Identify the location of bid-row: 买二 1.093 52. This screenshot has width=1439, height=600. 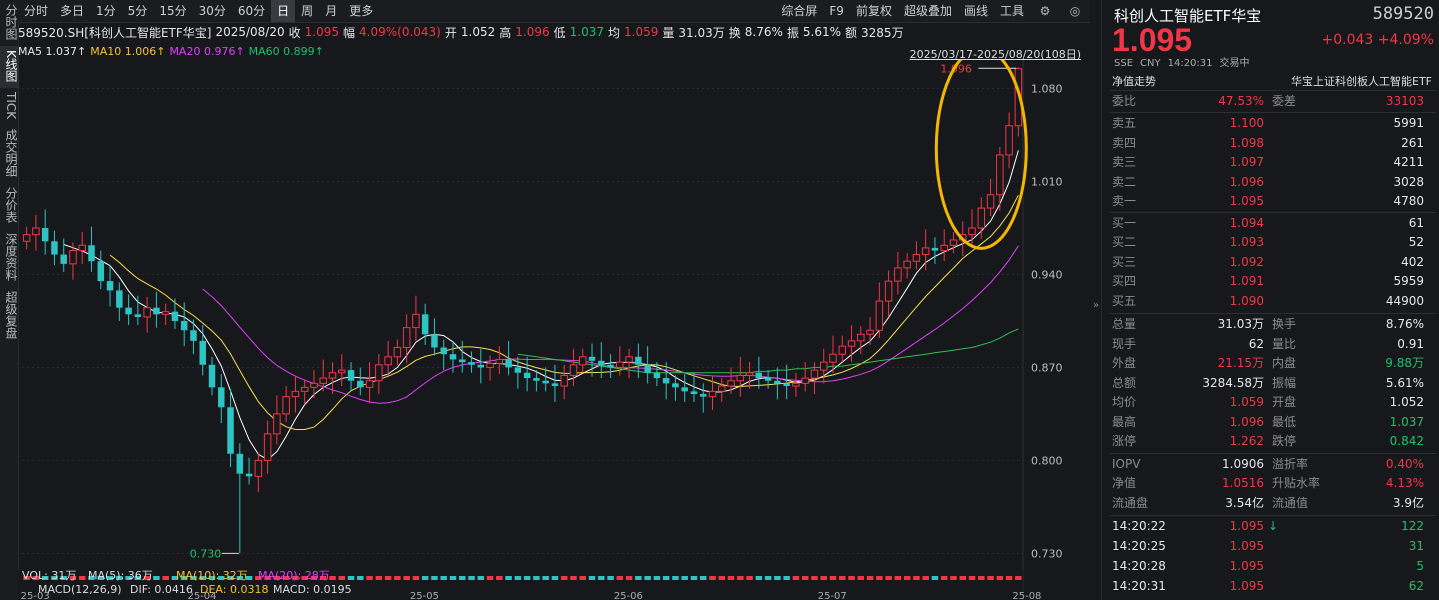
(1271, 242).